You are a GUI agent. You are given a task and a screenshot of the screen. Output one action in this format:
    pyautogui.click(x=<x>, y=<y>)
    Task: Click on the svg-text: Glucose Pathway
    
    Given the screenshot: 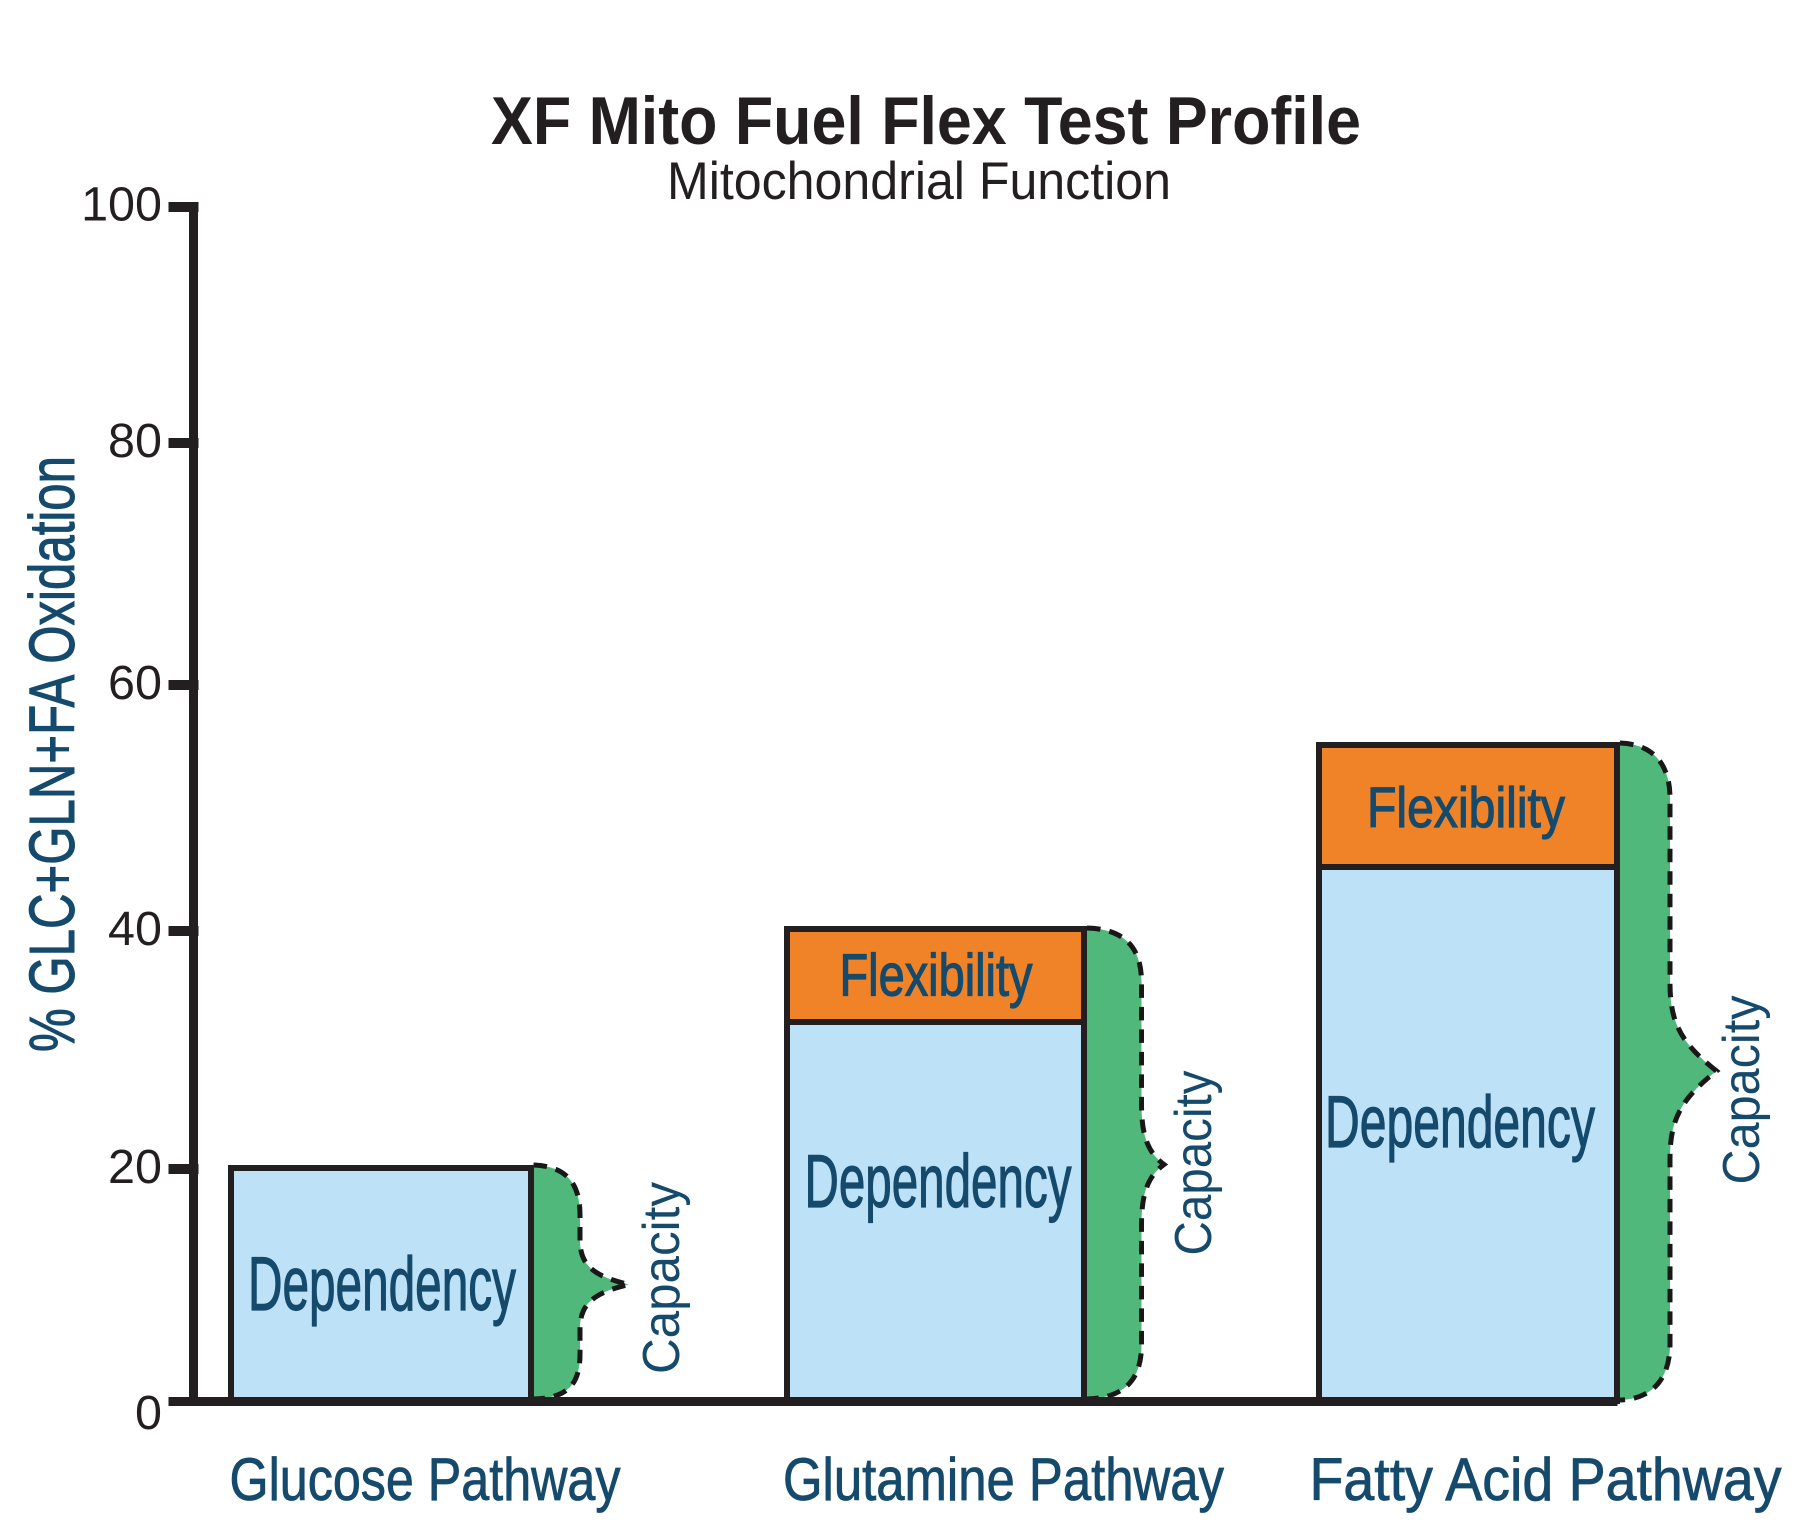 What is the action you would take?
    pyautogui.click(x=425, y=1479)
    